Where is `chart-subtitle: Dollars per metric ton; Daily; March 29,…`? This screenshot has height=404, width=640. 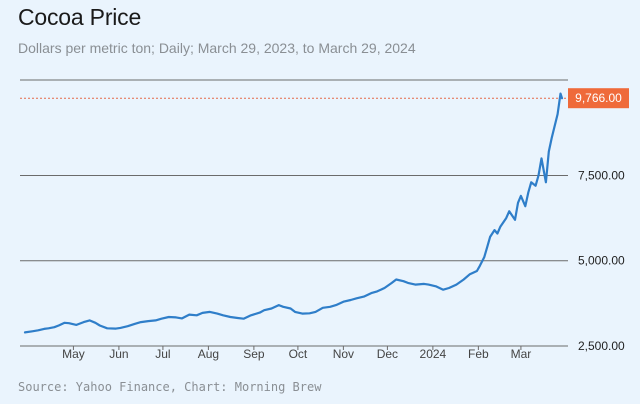
chart-subtitle: Dollars per metric ton; Daily; March 29,… is located at coordinates (217, 48).